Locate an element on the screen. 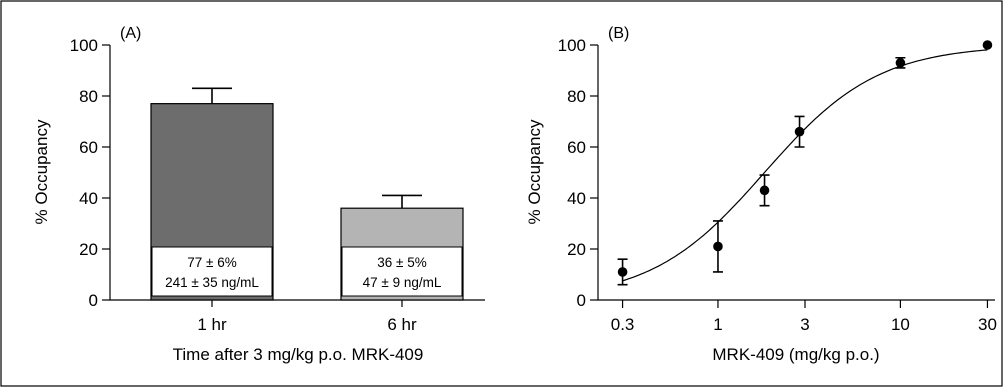  panel-b-x-tick-label: 1 is located at coordinates (717, 324).